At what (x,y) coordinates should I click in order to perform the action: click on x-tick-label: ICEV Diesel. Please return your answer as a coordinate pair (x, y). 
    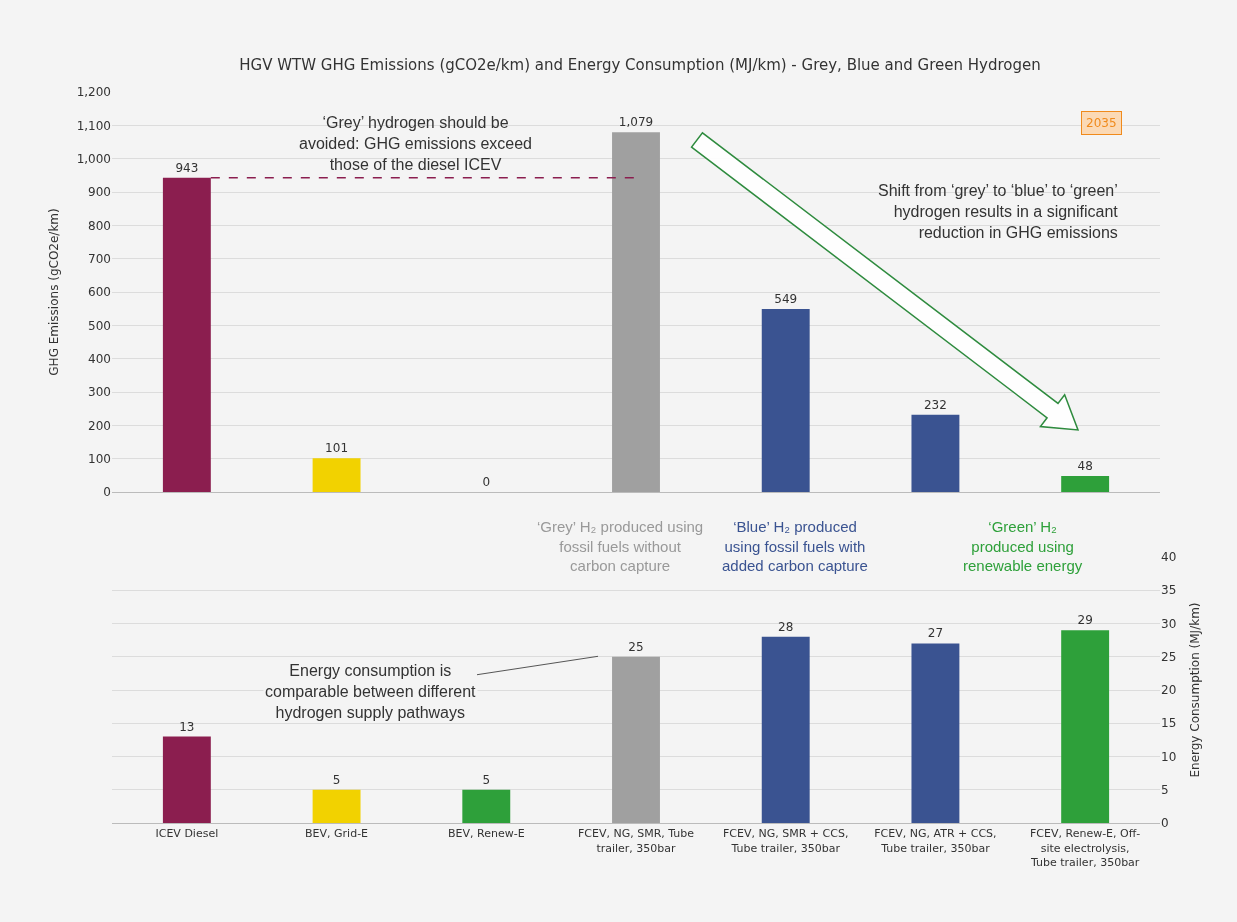
    Looking at the image, I should click on (187, 834).